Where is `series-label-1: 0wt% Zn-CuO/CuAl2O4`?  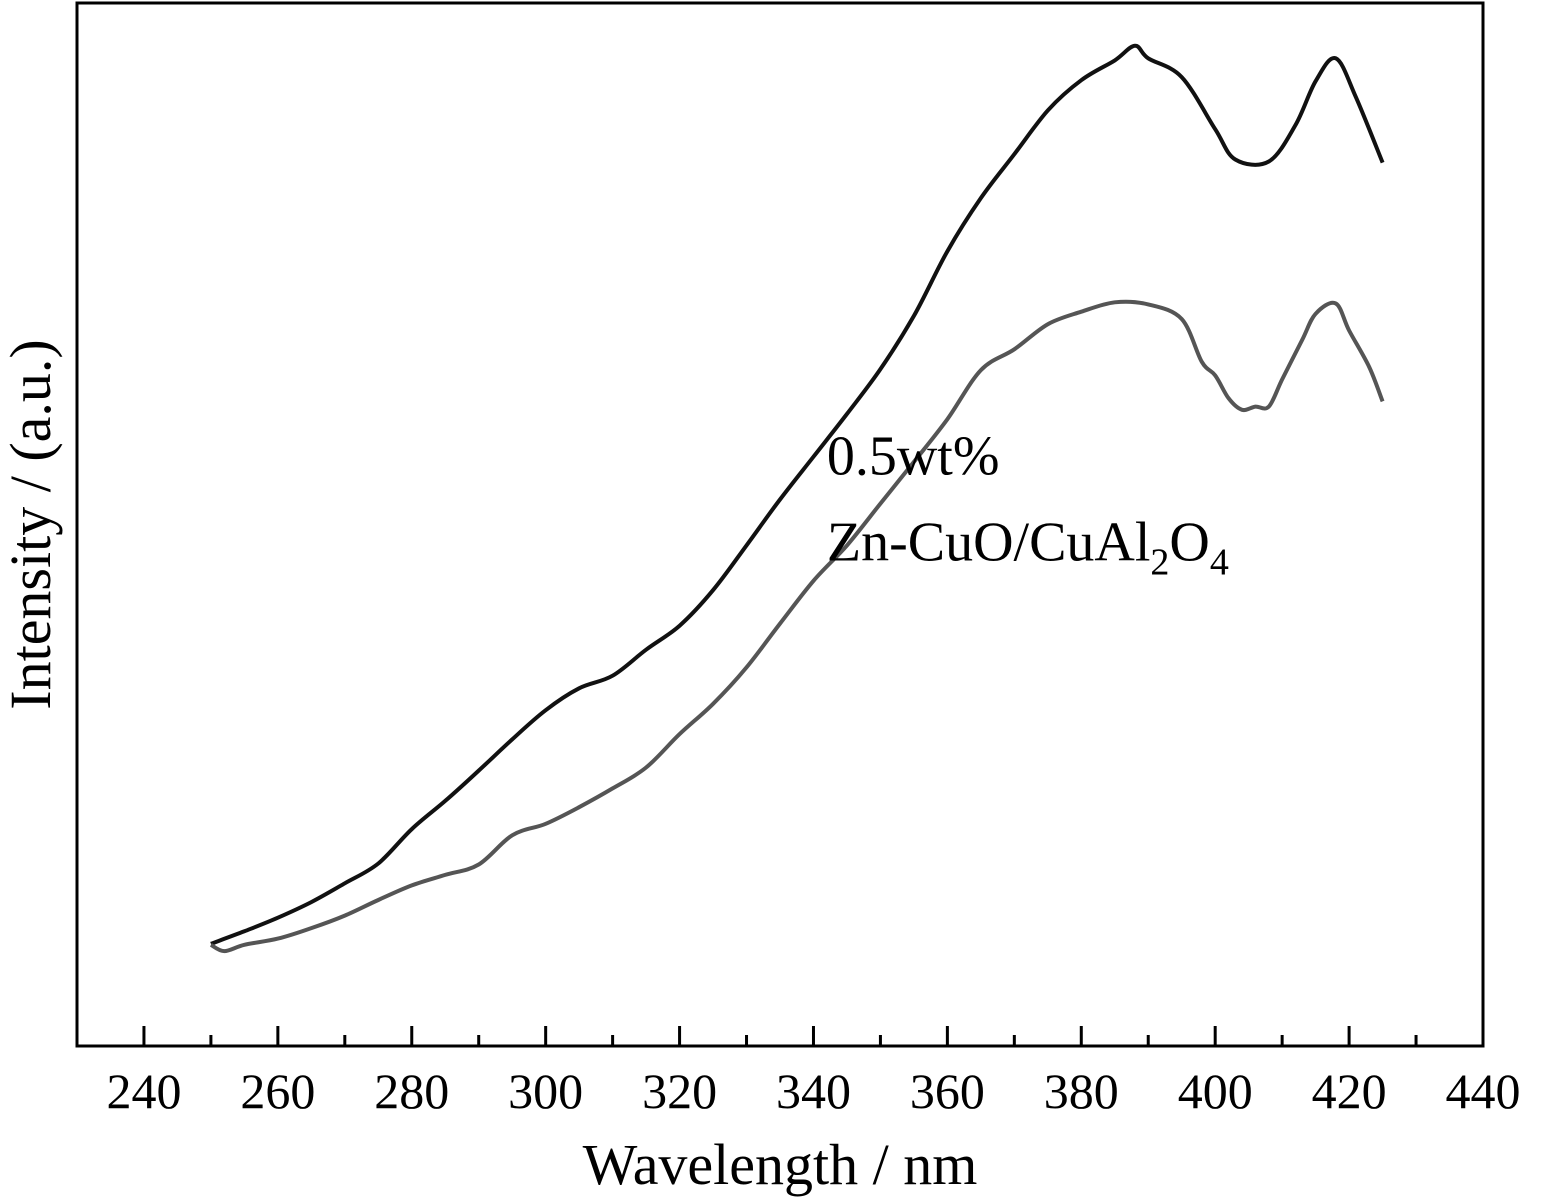
series-label-1: 0wt% Zn-CuO/CuAl2O4 is located at coordinates (1340, 6).